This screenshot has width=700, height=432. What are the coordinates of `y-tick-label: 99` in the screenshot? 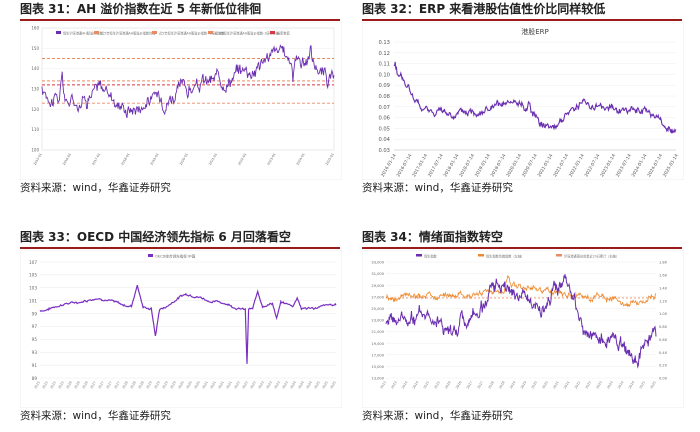 It's located at (35, 313).